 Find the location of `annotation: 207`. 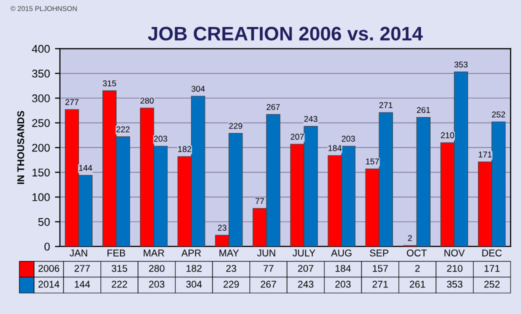

annotation: 207 is located at coordinates (297, 137).